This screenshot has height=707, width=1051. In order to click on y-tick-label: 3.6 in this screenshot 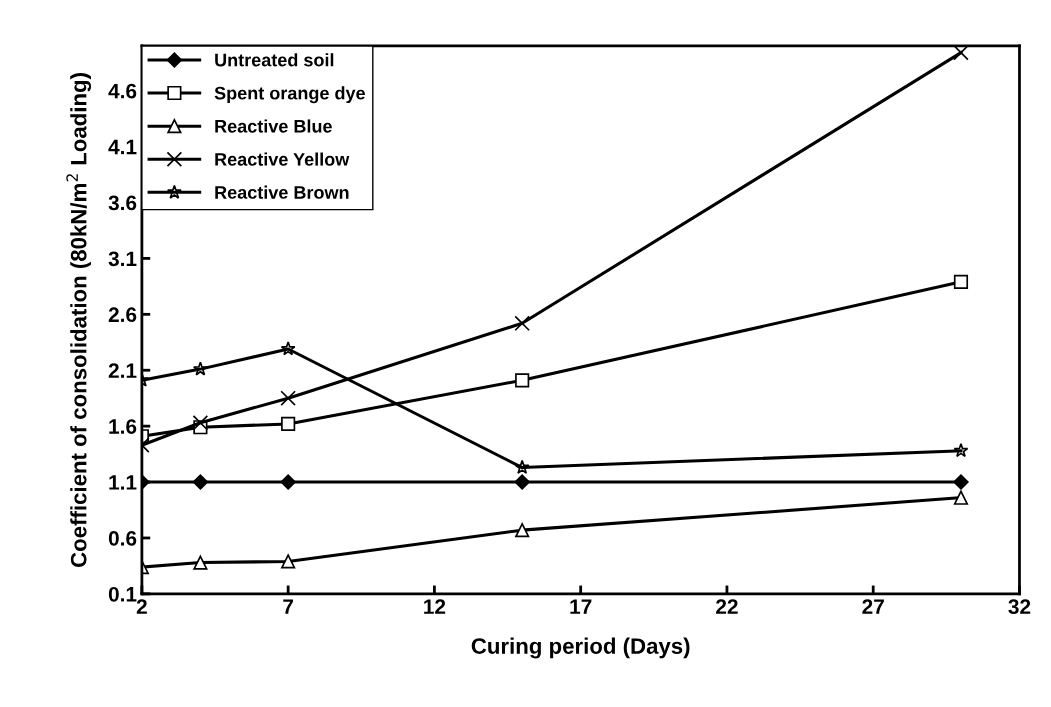, I will do `click(122, 203)`.